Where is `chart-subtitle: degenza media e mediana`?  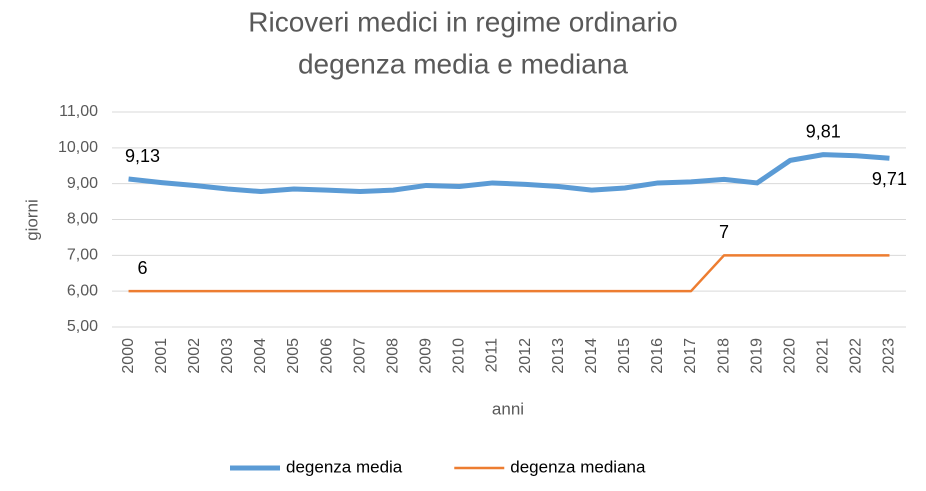 chart-subtitle: degenza media e mediana is located at coordinates (463, 63).